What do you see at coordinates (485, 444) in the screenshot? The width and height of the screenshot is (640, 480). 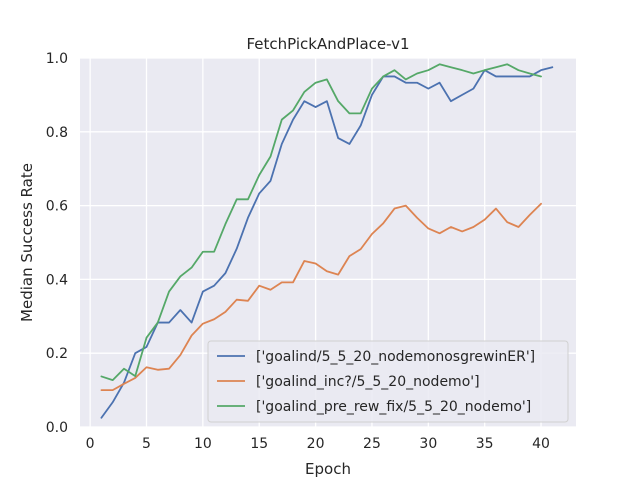 I see `x-tick-label: 35` at bounding box center [485, 444].